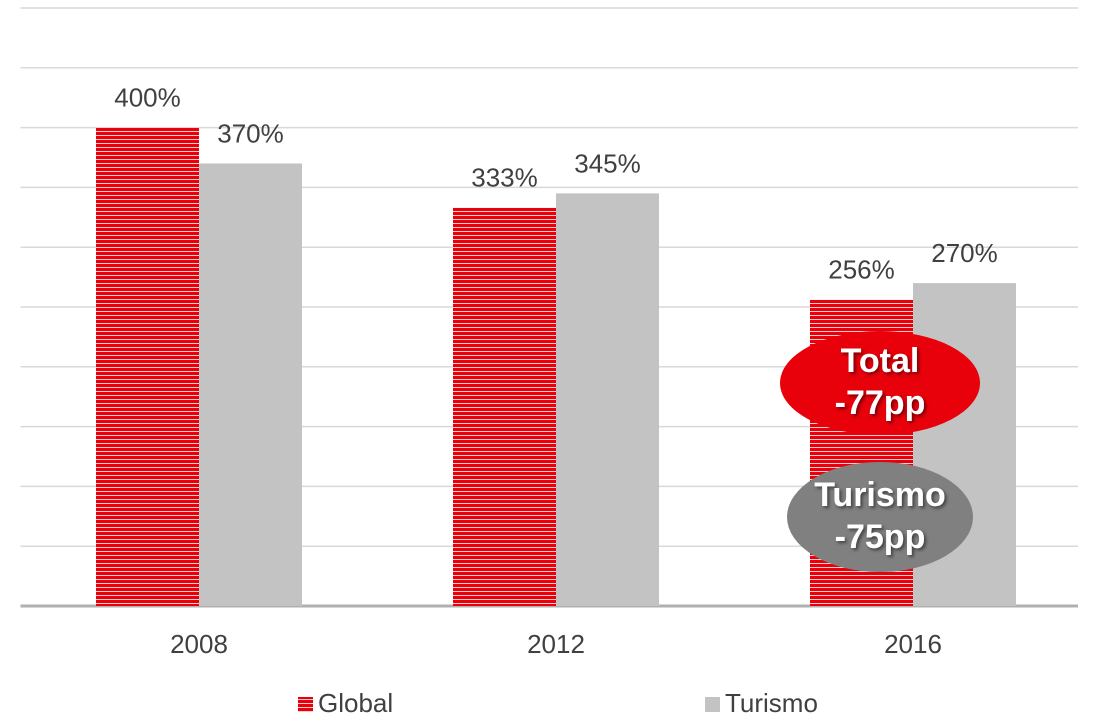 The width and height of the screenshot is (1097, 718). Describe the element at coordinates (556, 644) in the screenshot. I see `x-tick-label: 2012` at that location.